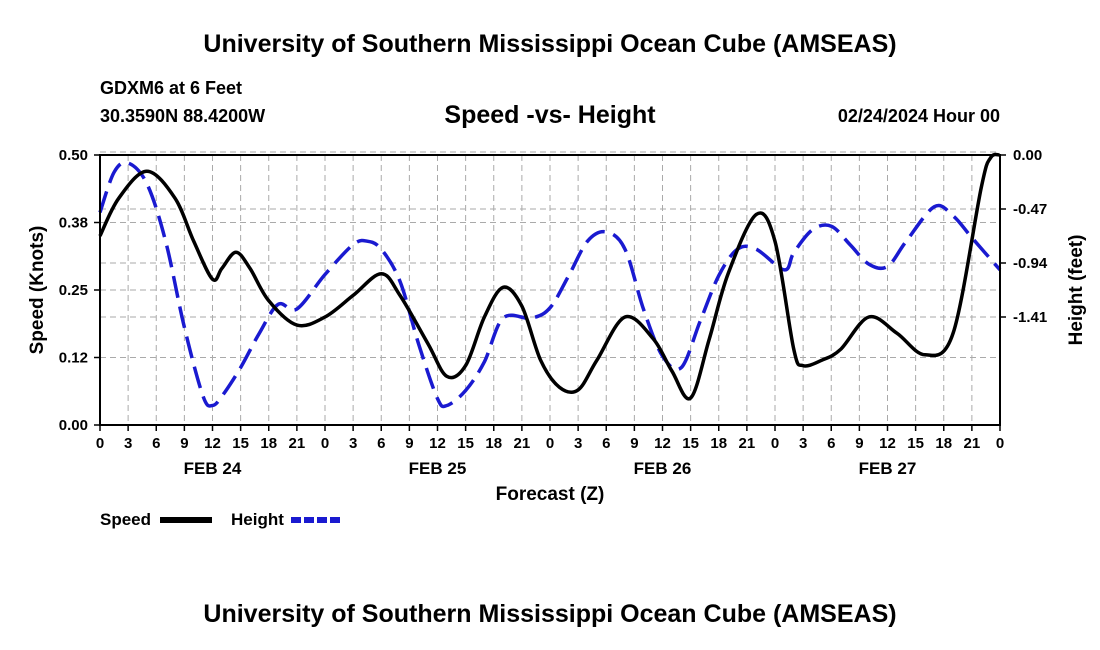 This screenshot has height=650, width=1100. Describe the element at coordinates (1030, 263) in the screenshot. I see `y2-tick-label: -0.94` at that location.